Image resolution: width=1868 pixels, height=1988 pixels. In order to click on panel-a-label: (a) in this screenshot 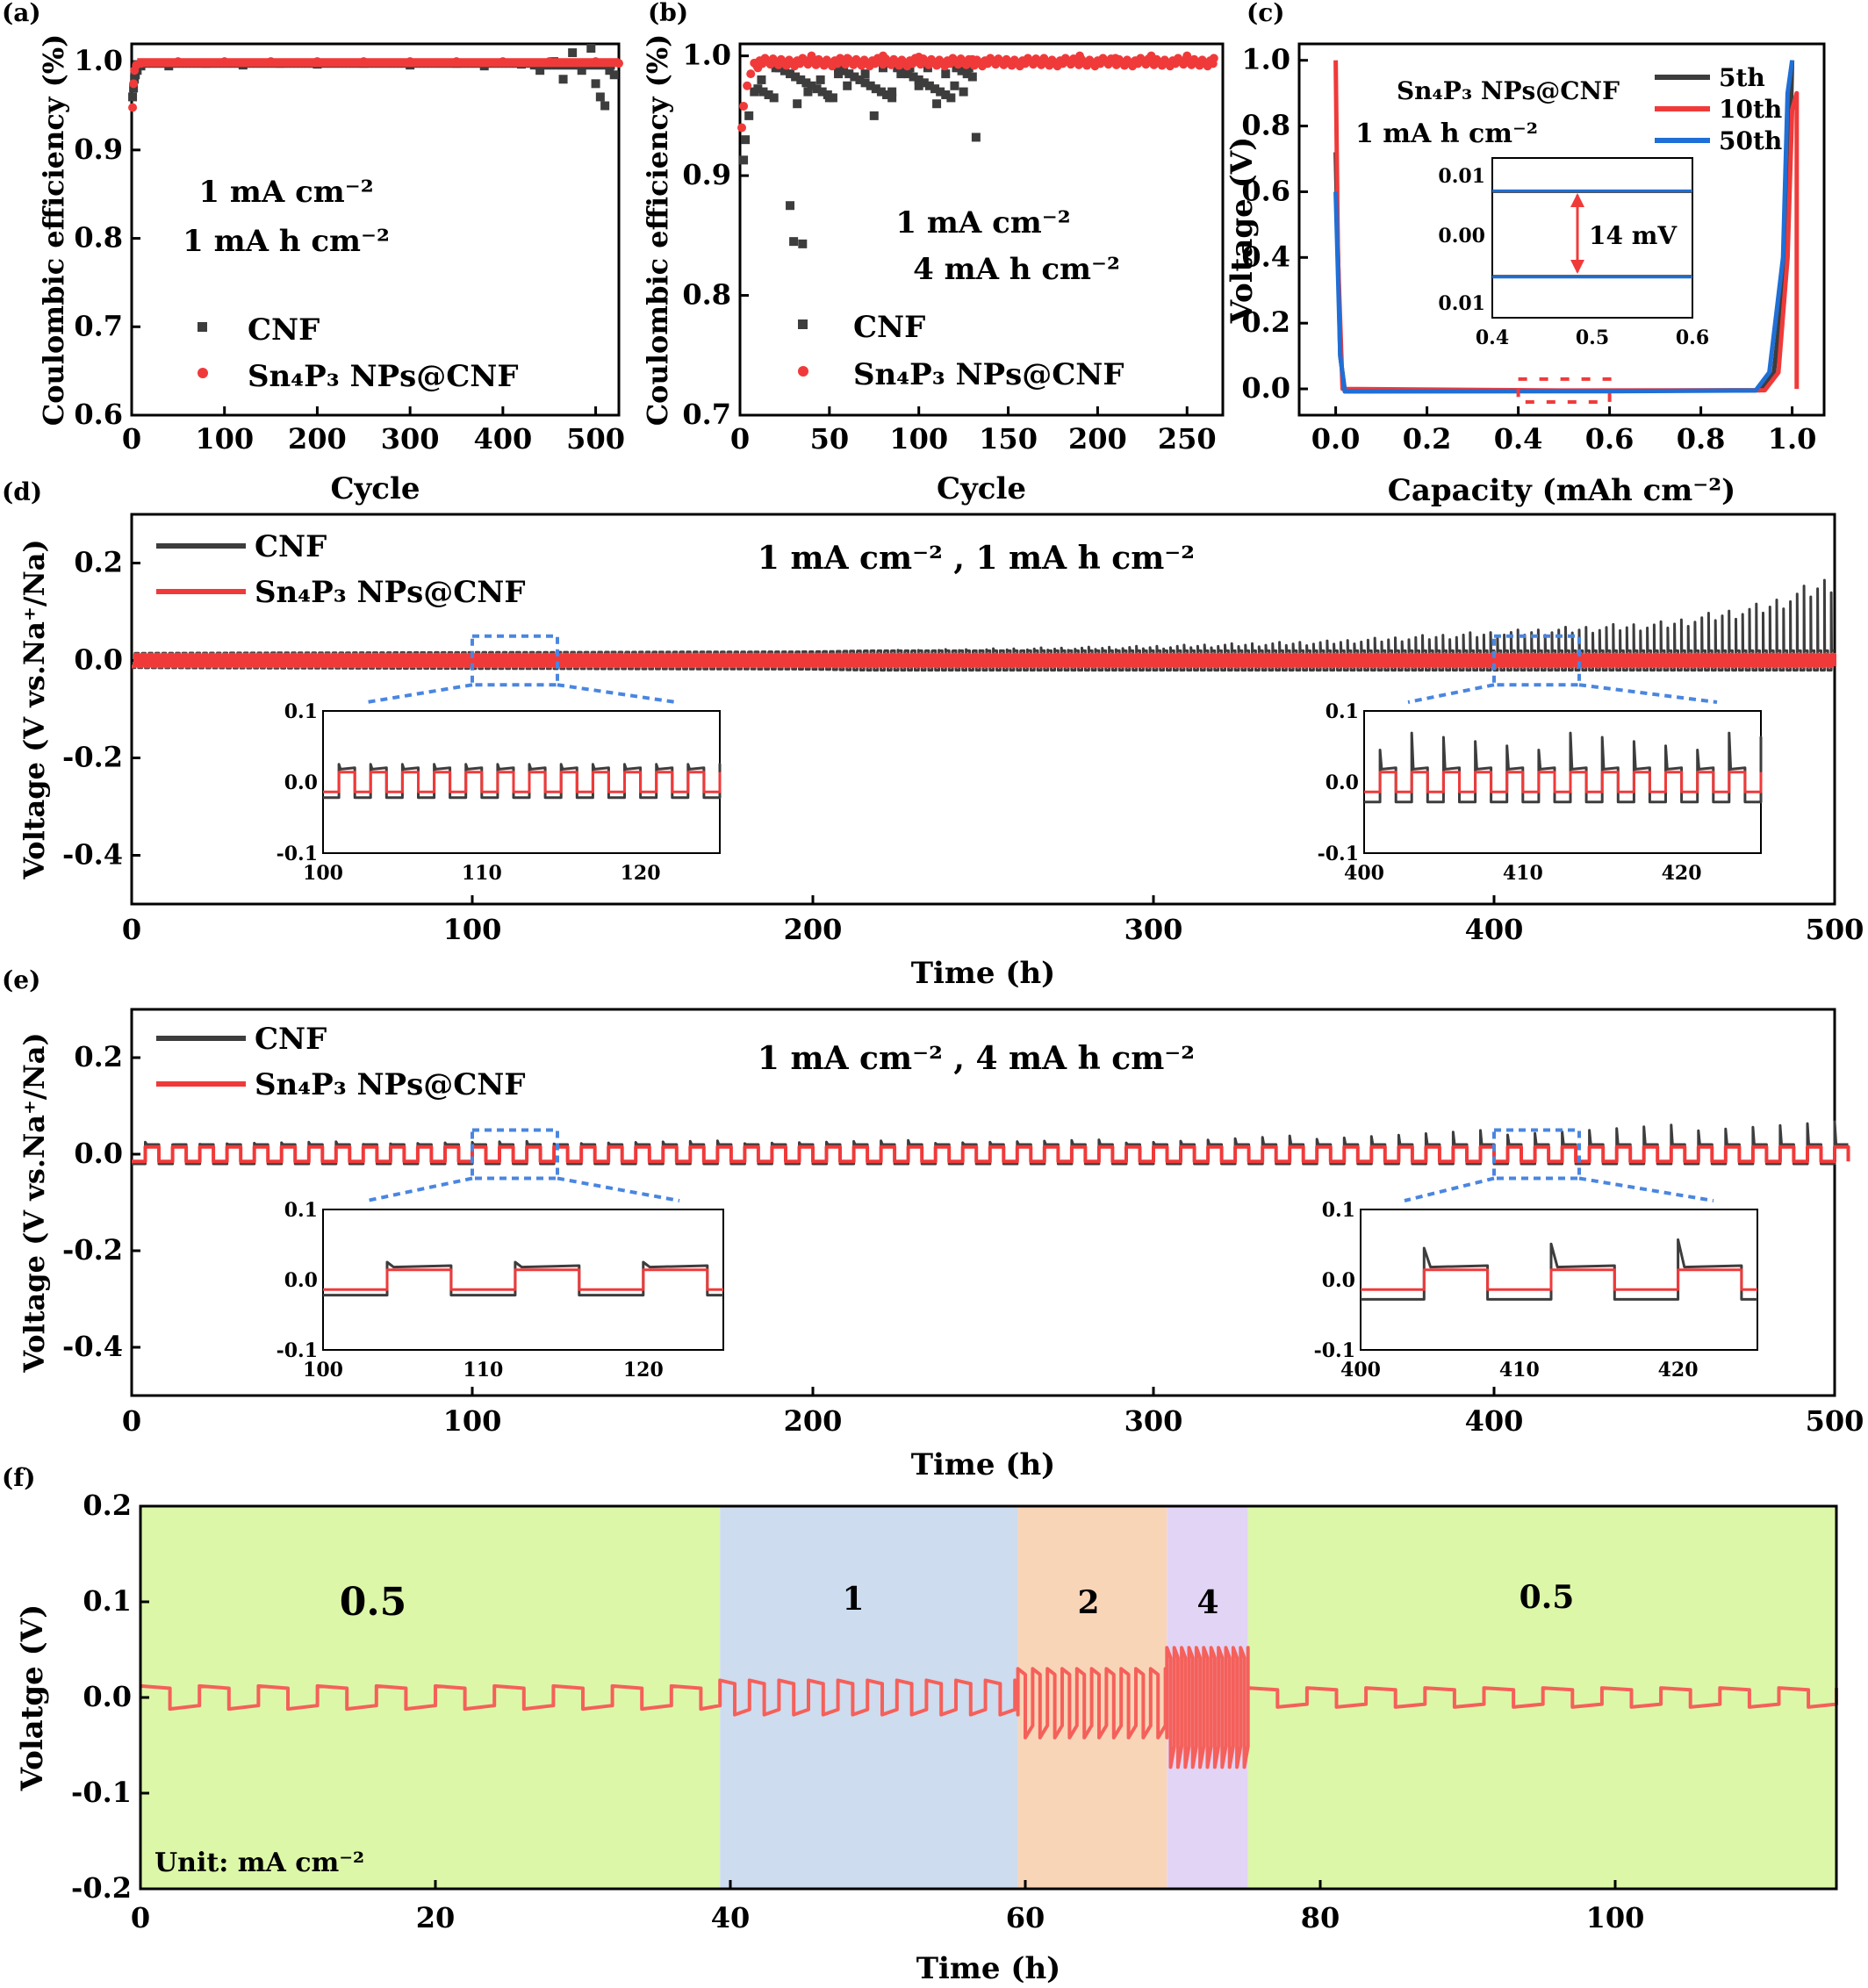, I will do `click(21, 13)`.